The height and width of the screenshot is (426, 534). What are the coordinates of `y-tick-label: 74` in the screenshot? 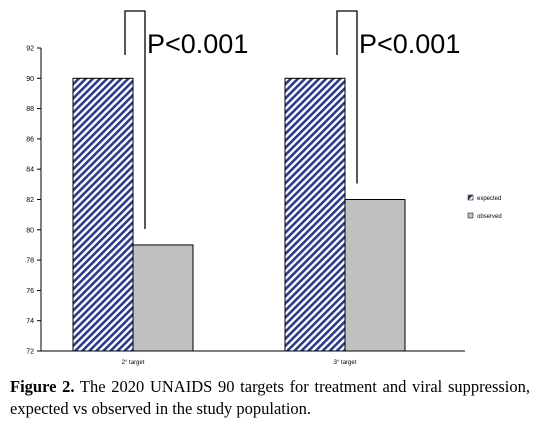 It's located at (30, 321).